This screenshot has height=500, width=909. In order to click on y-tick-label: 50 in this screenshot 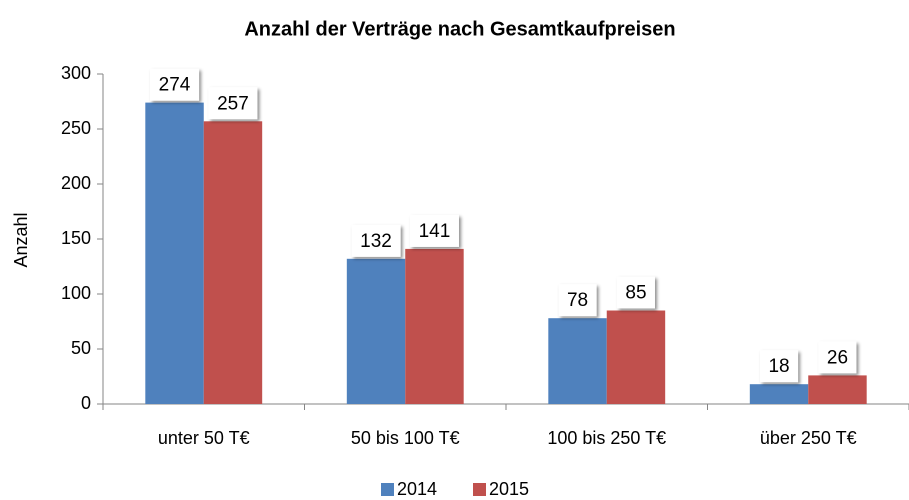, I will do `click(81, 348)`.